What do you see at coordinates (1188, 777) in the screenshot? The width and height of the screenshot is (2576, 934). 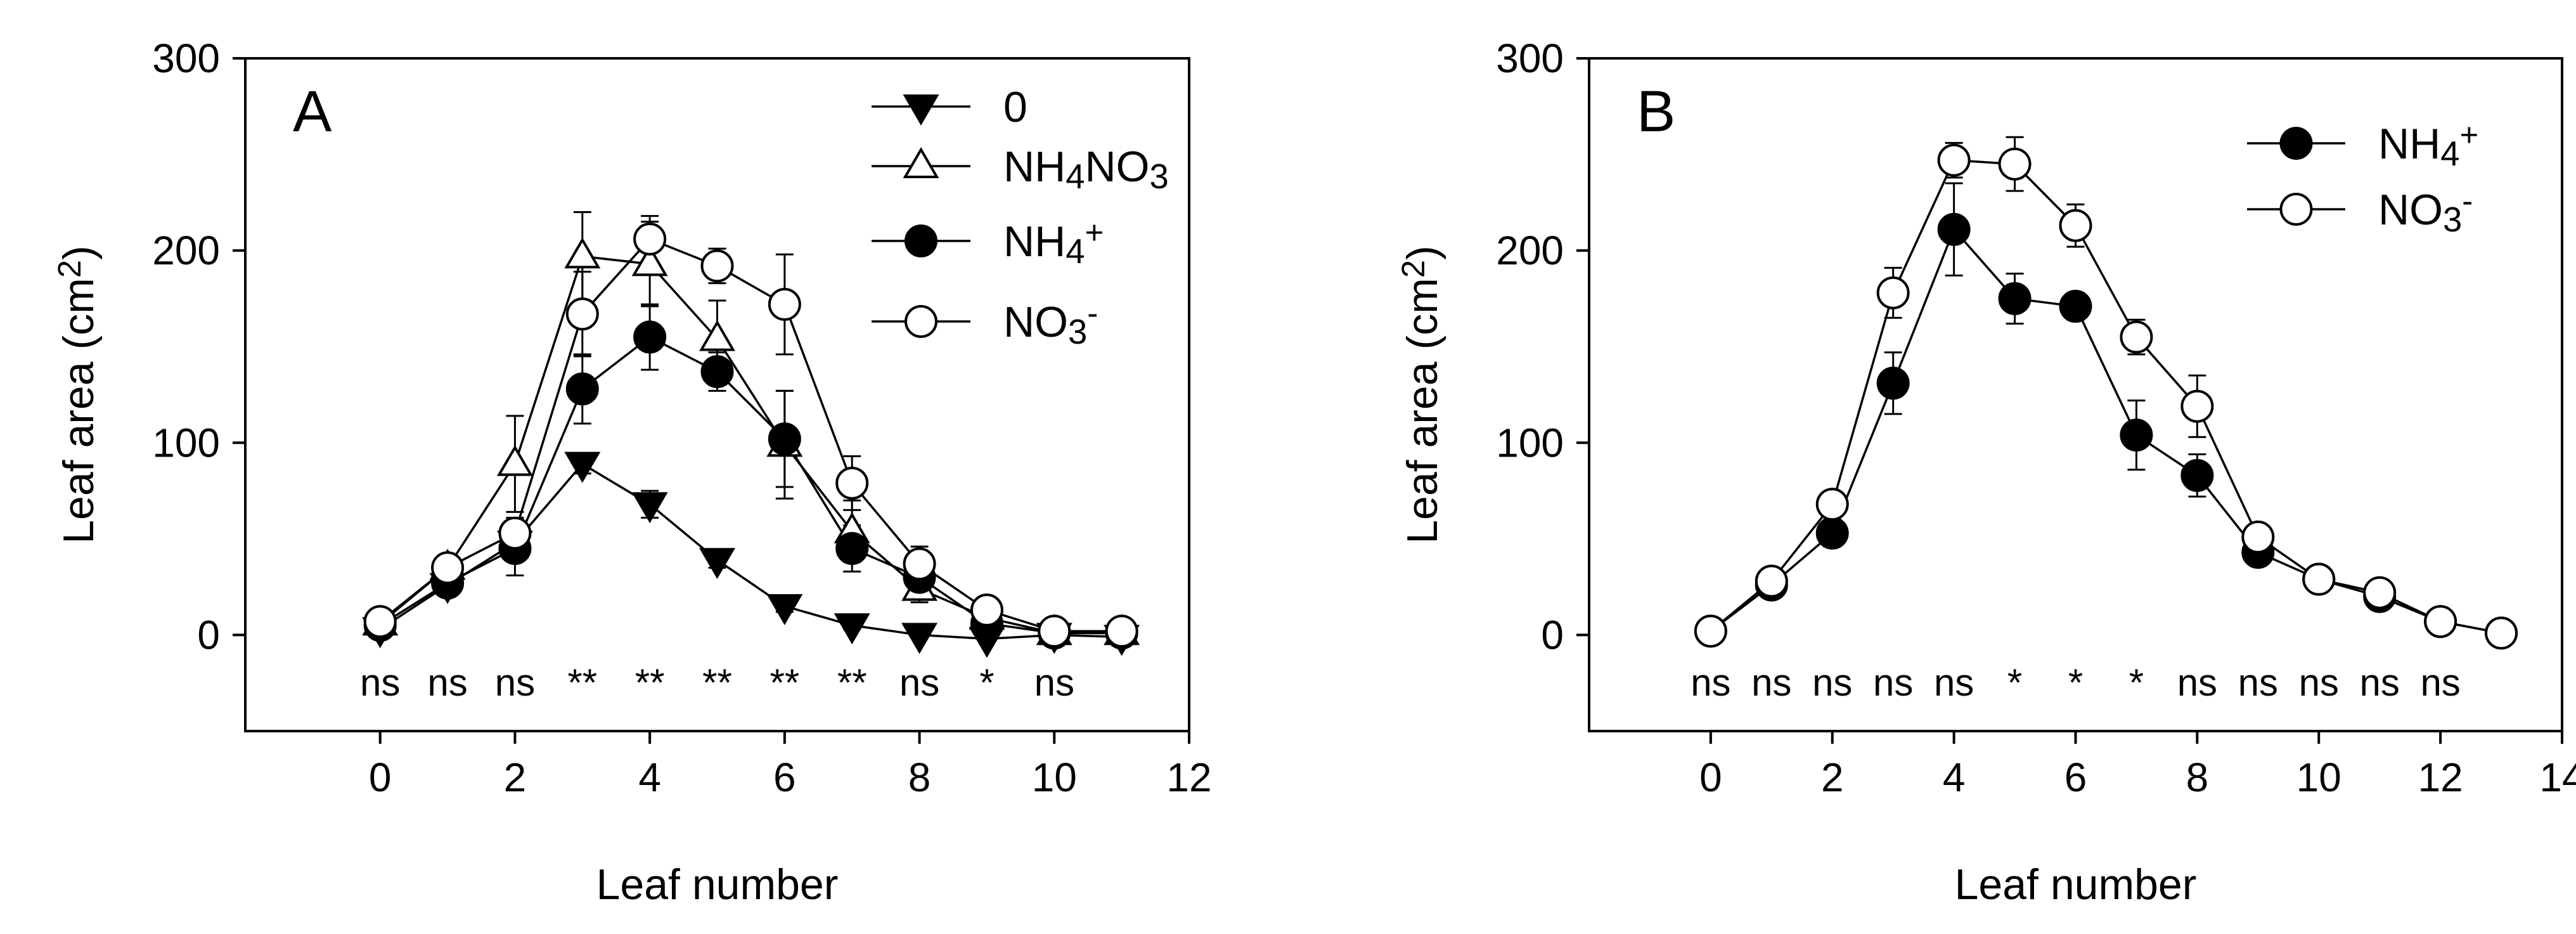 I see `x-tick-label: 12` at bounding box center [1188, 777].